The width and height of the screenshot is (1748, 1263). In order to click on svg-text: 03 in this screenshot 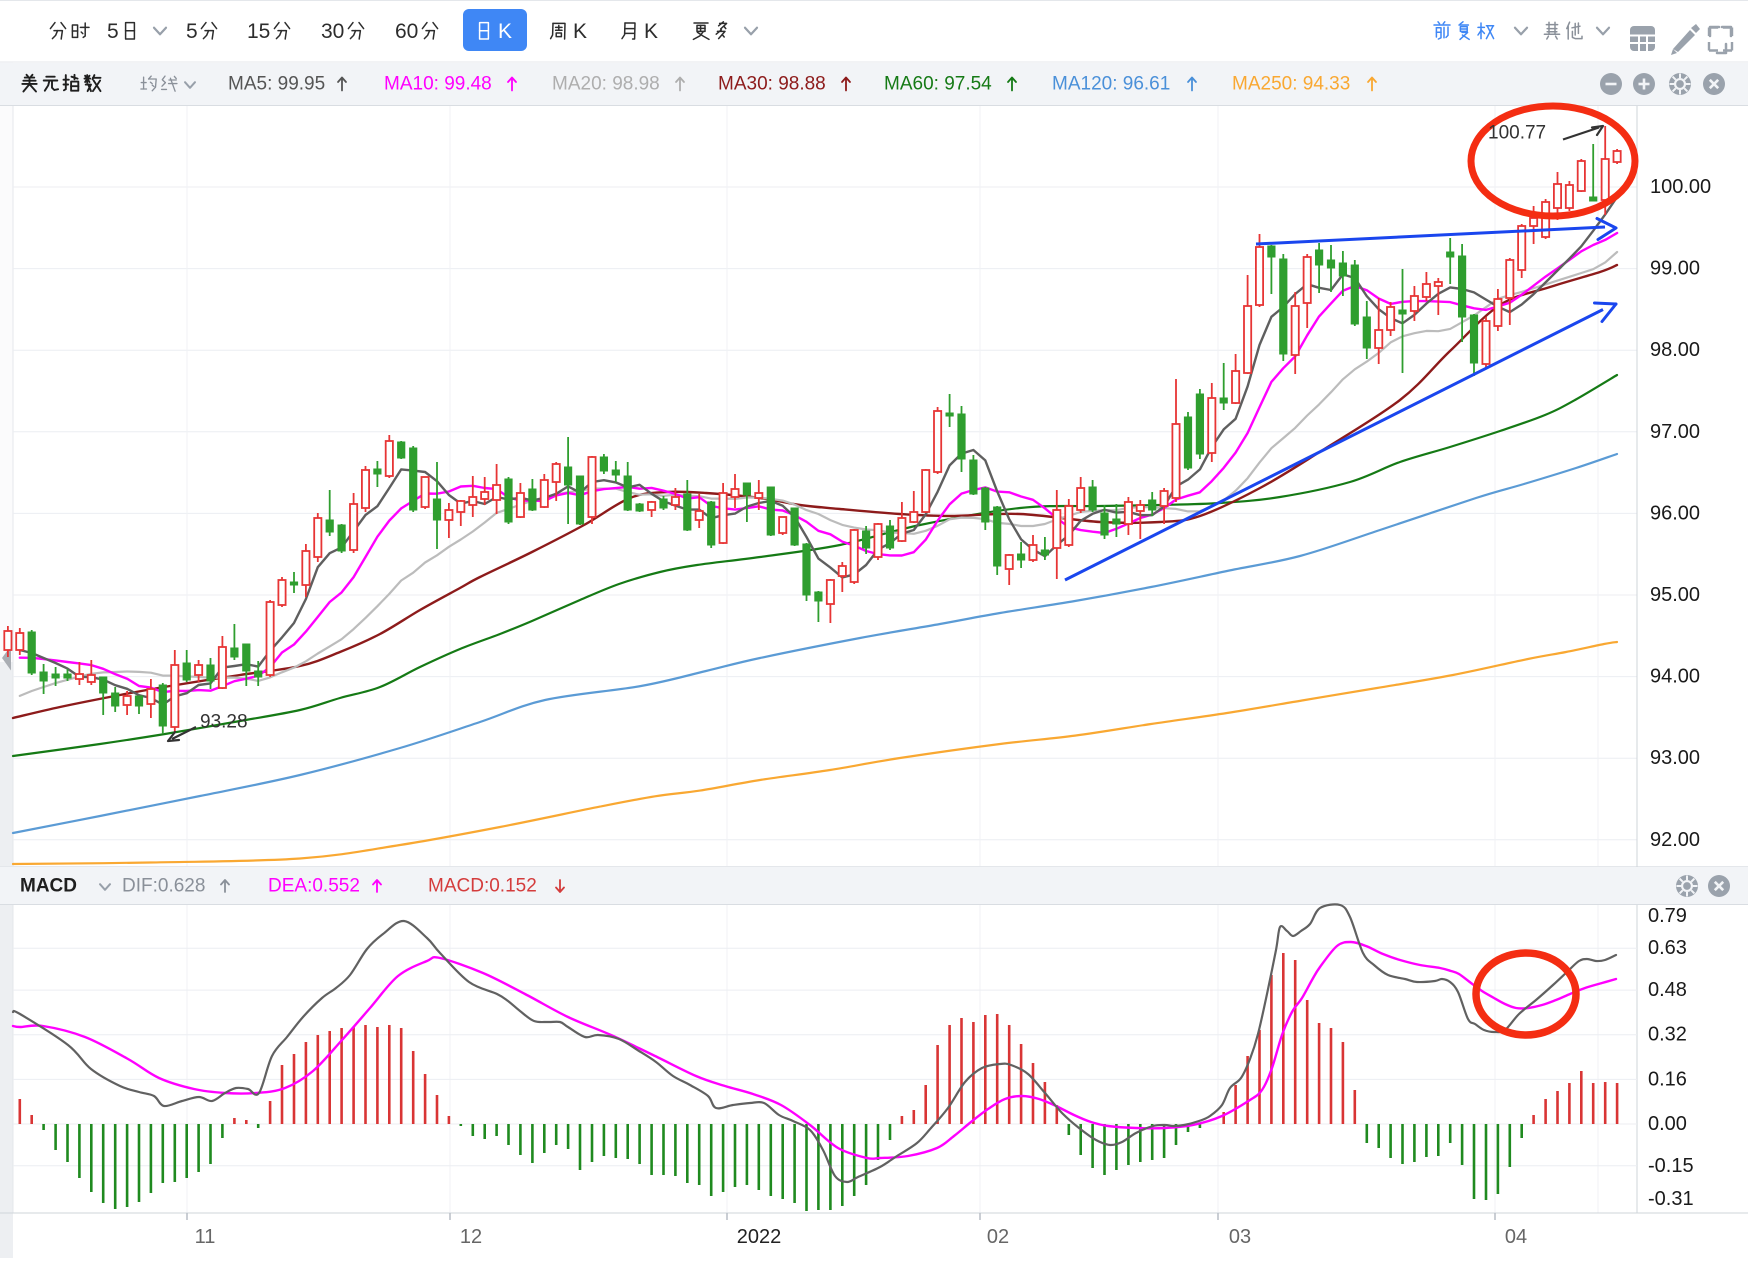, I will do `click(1240, 1237)`.